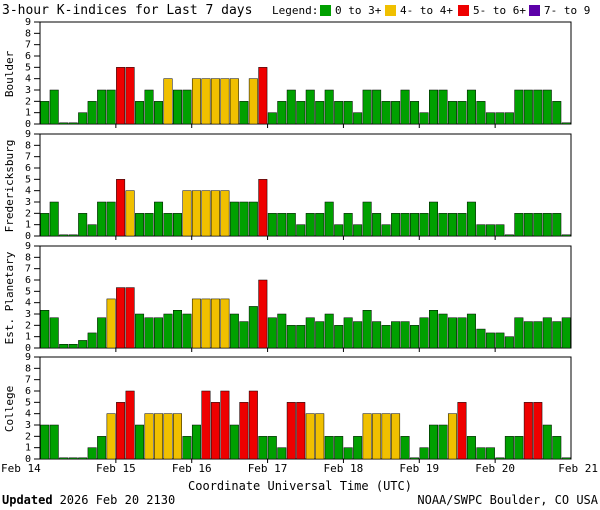 The height and width of the screenshot is (510, 600). What do you see at coordinates (28, 168) in the screenshot?
I see `y-tick-label: 6` at bounding box center [28, 168].